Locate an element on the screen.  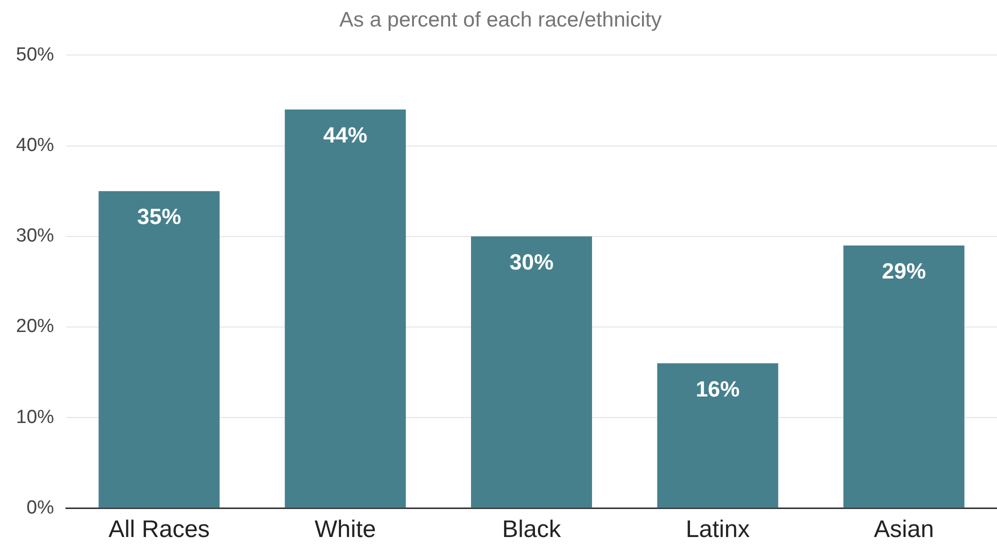
y-tick-label: 10% is located at coordinates (35, 417).